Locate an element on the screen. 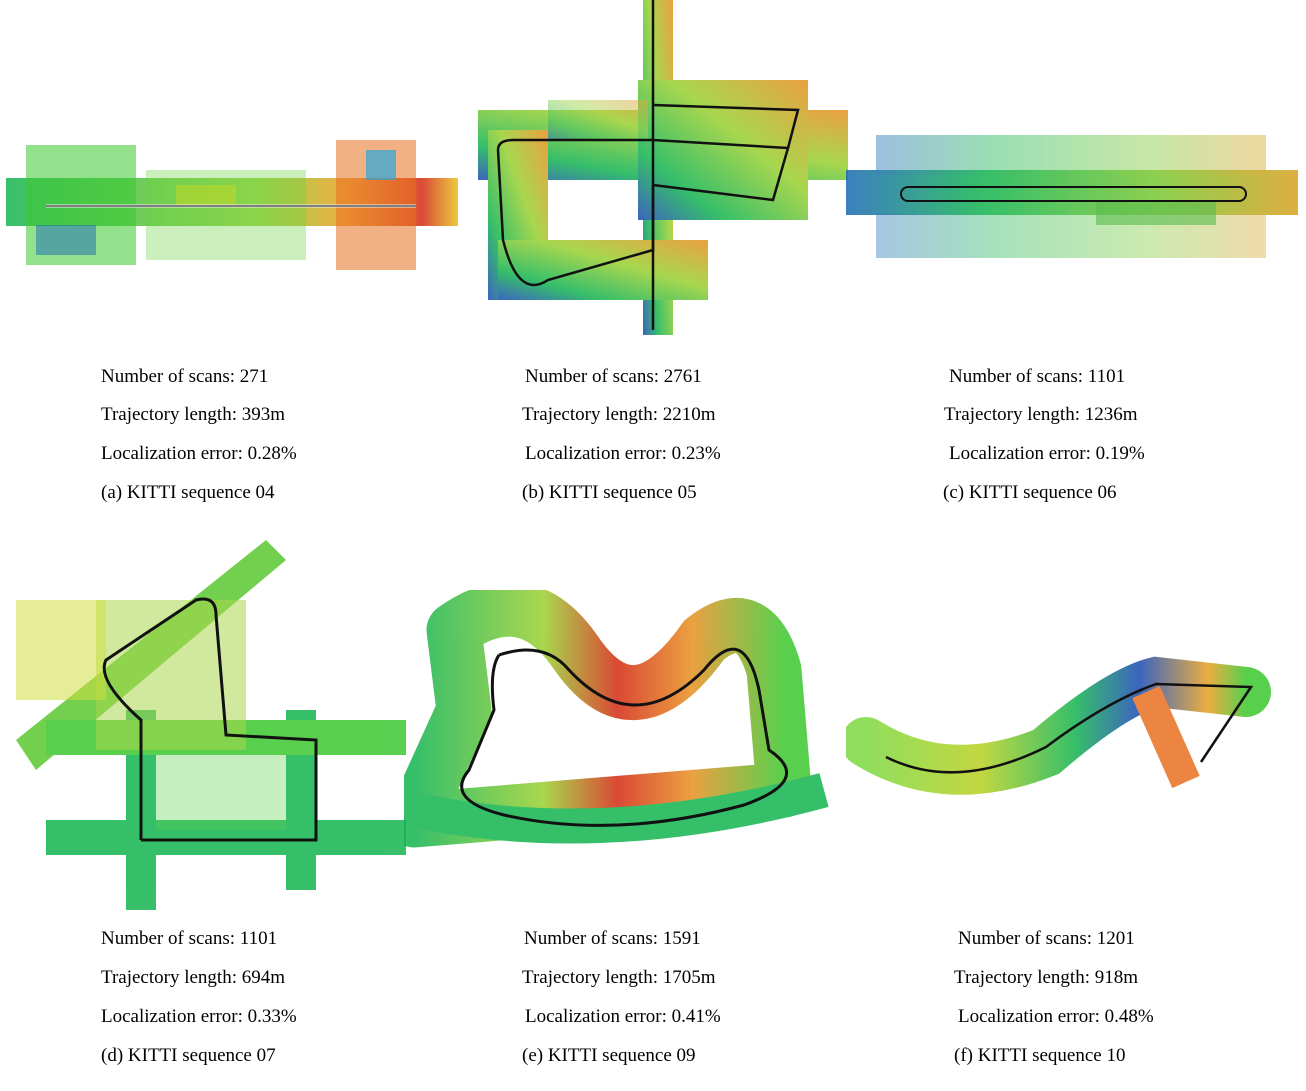  panel-c-scans: Number of scans: 1101 is located at coordinates (1037, 376).